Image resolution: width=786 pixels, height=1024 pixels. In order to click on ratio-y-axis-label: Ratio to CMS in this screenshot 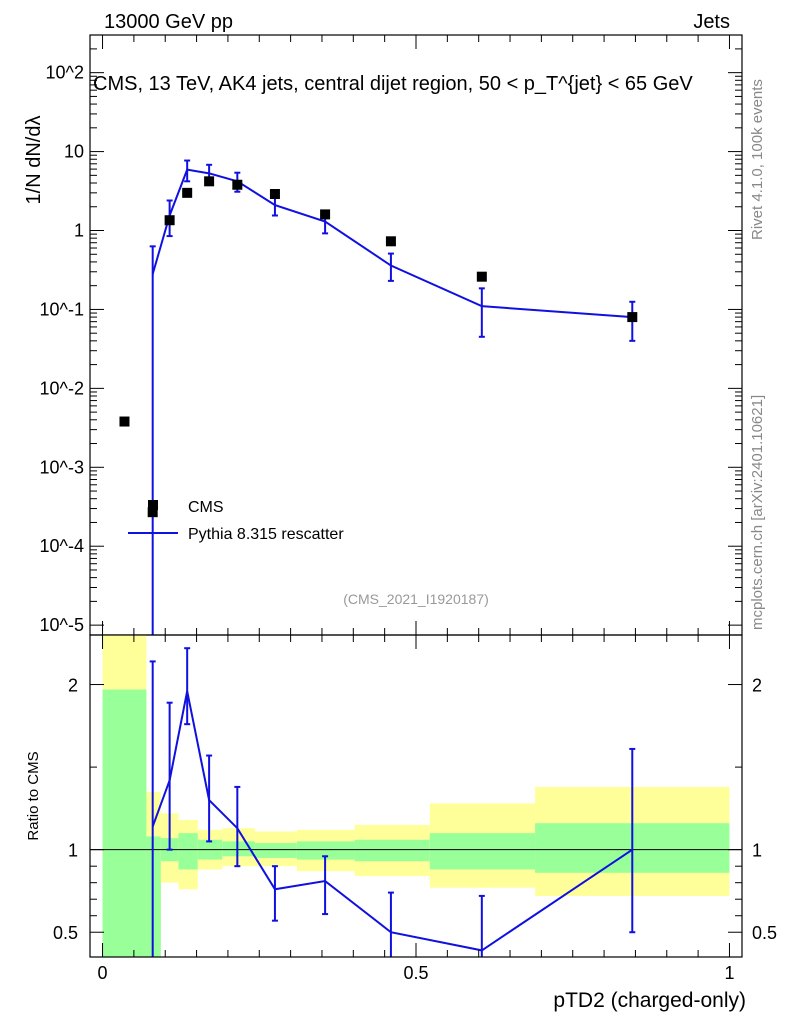, I will do `click(33, 795)`.